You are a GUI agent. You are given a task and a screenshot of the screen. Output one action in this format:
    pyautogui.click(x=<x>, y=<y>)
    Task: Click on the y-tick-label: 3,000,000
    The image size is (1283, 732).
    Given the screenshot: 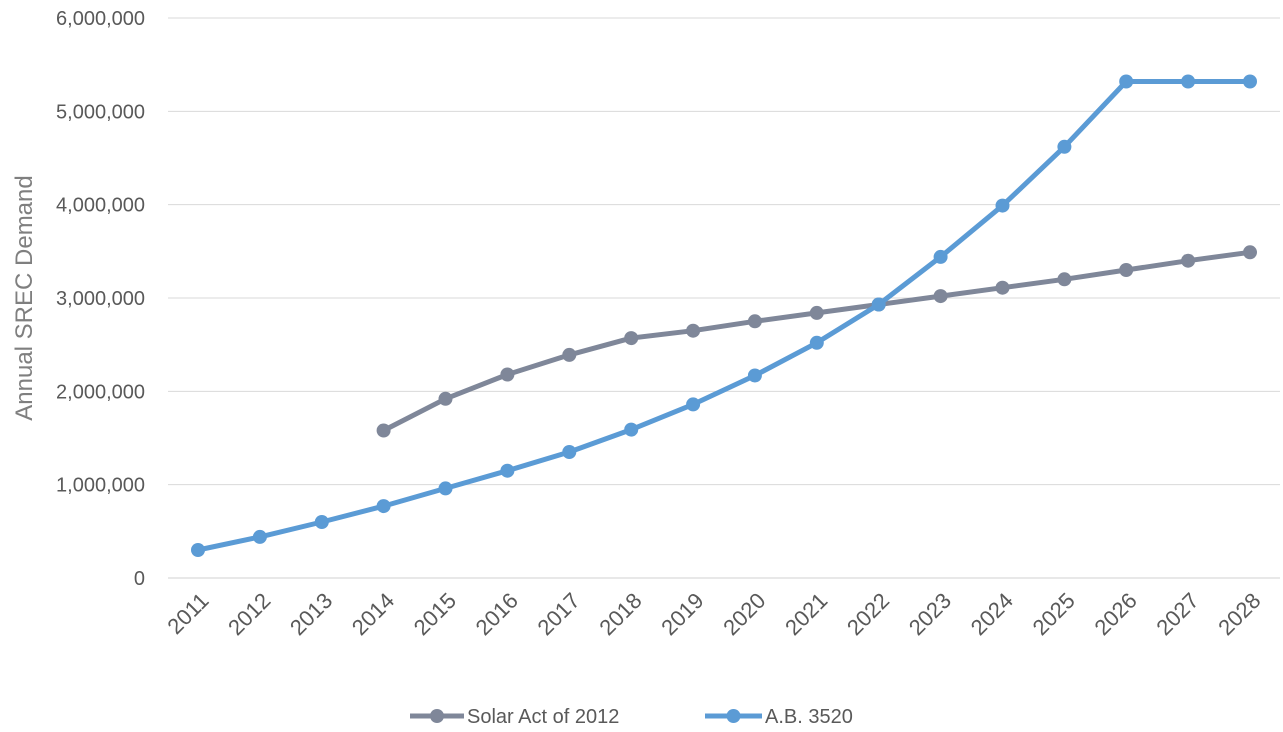 What is the action you would take?
    pyautogui.click(x=100, y=299)
    